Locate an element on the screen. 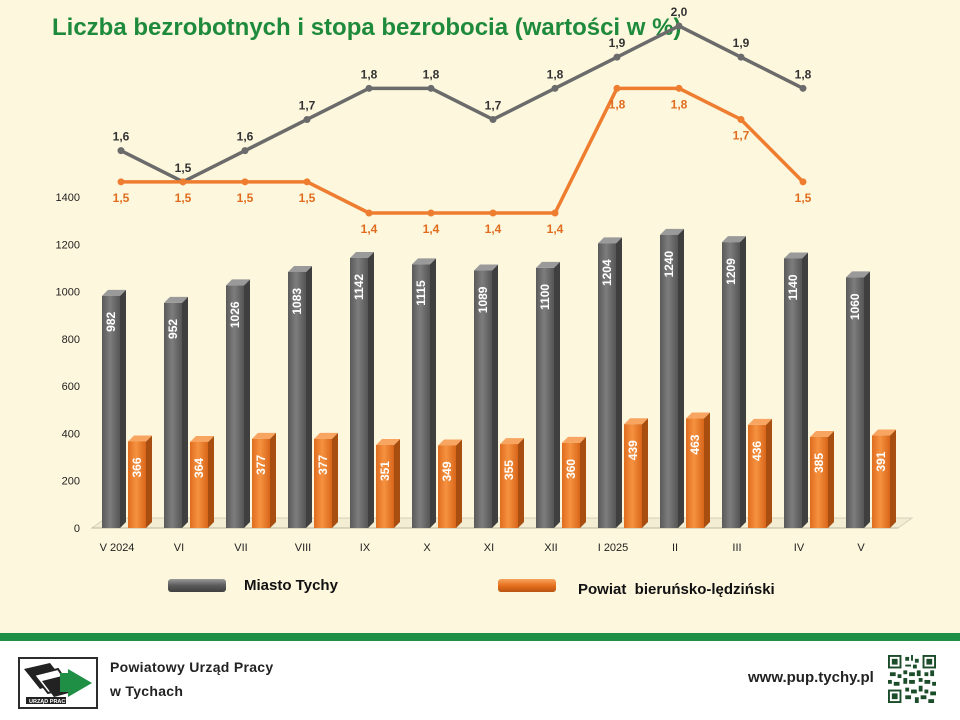  bar-tychy-label: 1209 is located at coordinates (731, 271).